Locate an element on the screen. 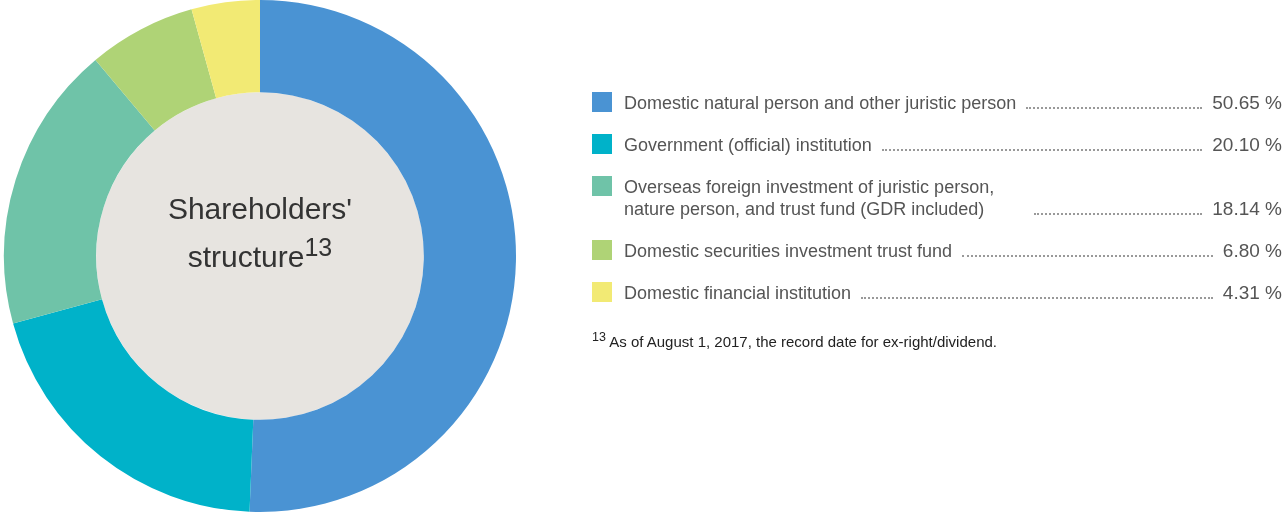 The width and height of the screenshot is (1288, 512). data-label: 20.10 % is located at coordinates (1247, 145).